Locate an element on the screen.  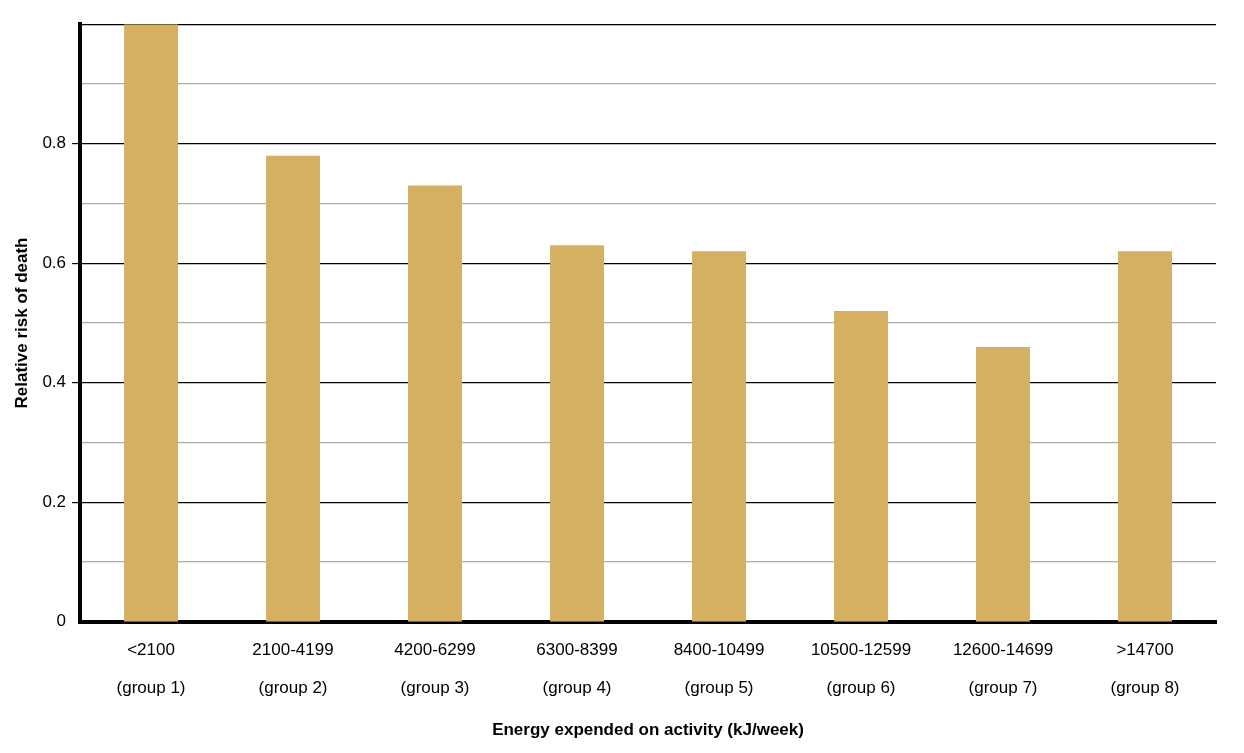
x-tick-label: 4200-6299 (group 3) is located at coordinates (435, 668).